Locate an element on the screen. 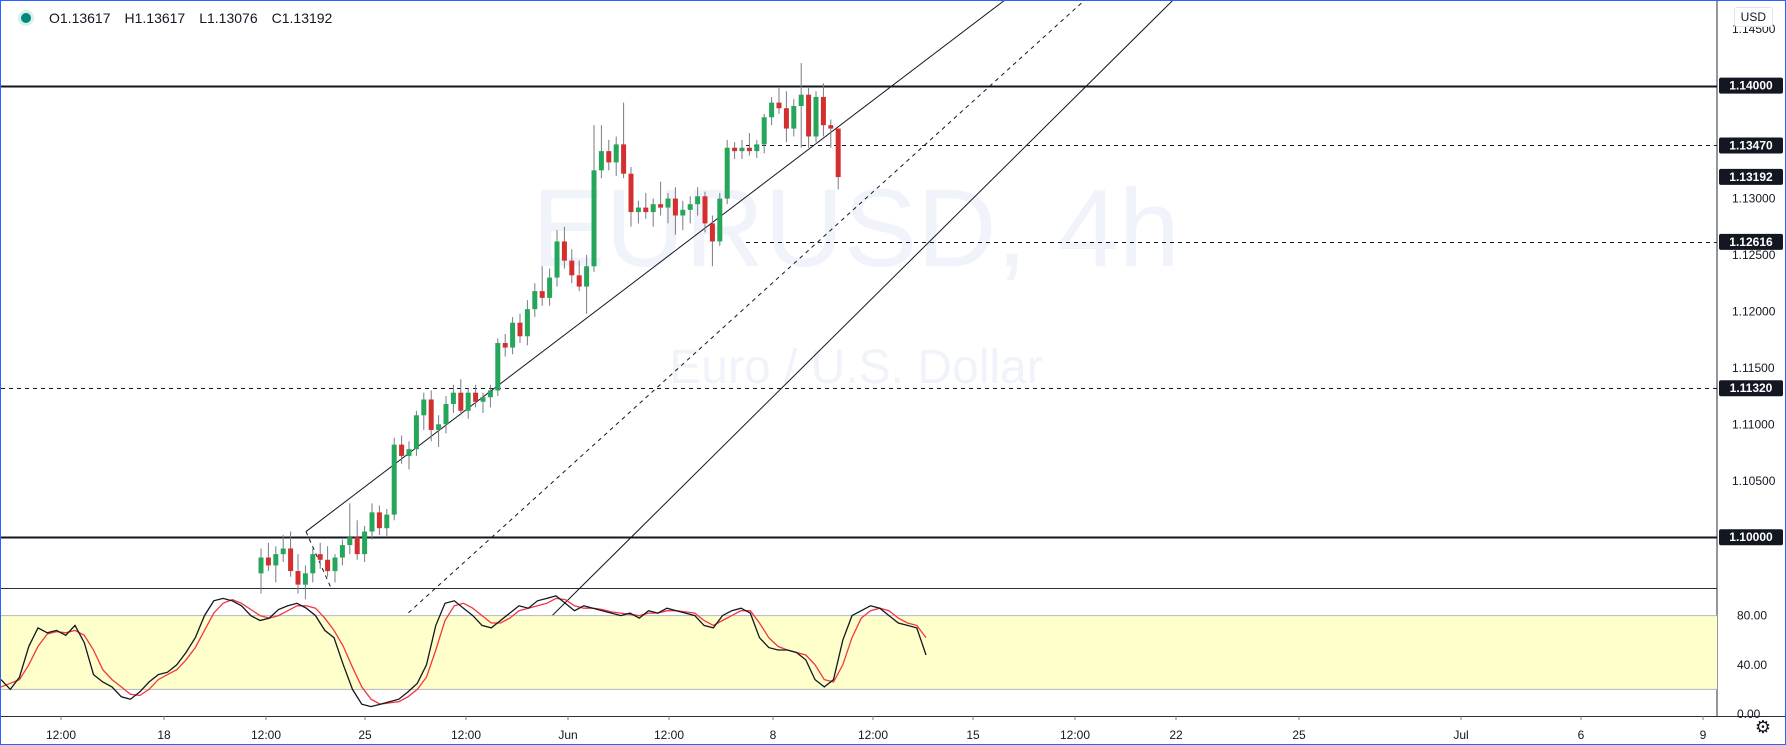  gear-icon: ⚙ is located at coordinates (1762, 727).